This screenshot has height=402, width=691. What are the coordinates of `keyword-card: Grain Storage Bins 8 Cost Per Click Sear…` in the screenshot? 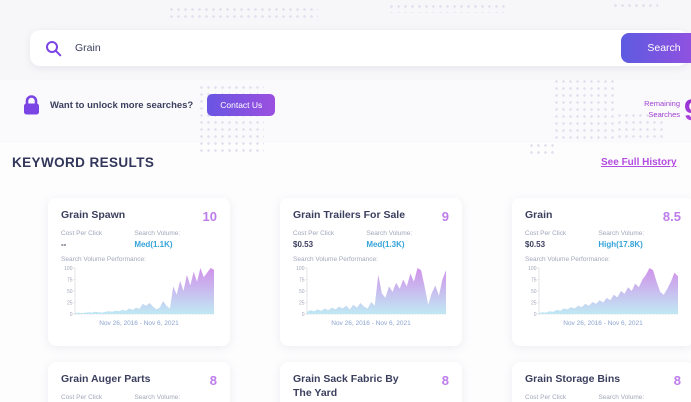 It's located at (601, 382).